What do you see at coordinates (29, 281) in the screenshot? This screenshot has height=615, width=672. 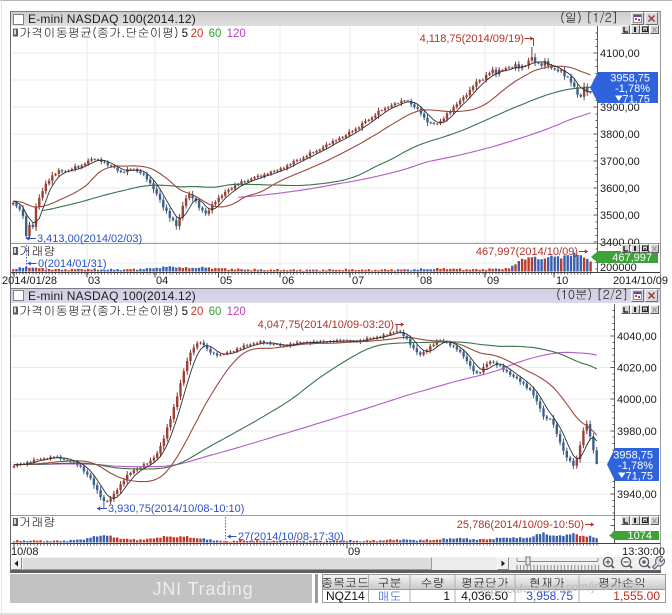 I see `svg-text: 2014/01/28` at bounding box center [29, 281].